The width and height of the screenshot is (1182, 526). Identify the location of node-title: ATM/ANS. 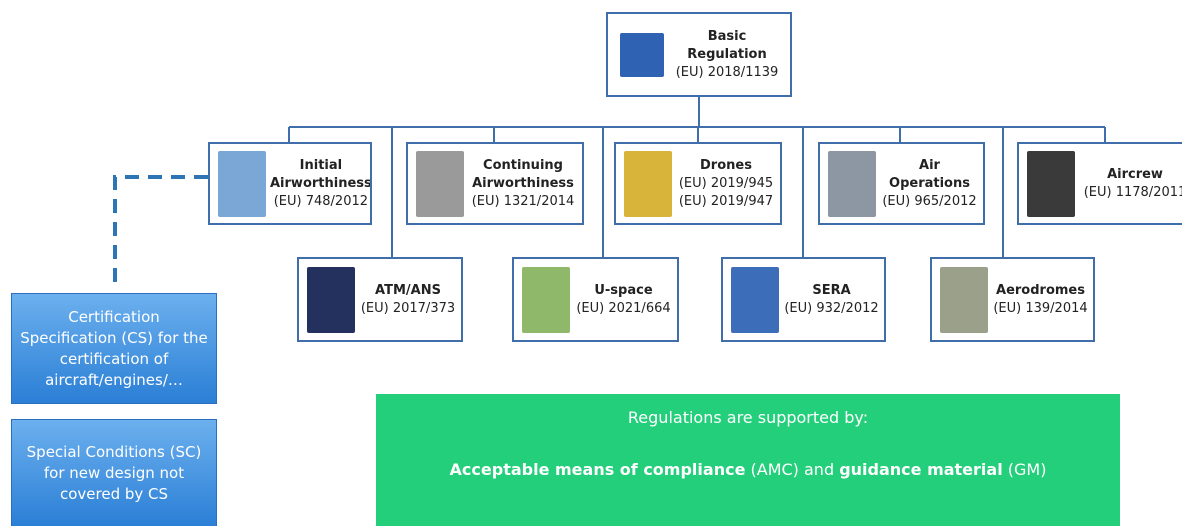
(408, 290).